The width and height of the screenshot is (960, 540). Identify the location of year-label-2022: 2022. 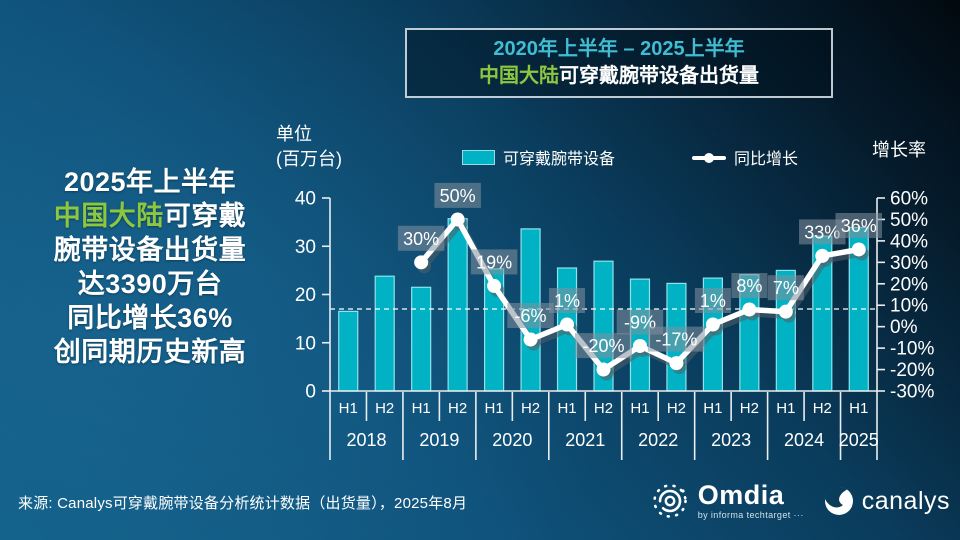
(658, 440).